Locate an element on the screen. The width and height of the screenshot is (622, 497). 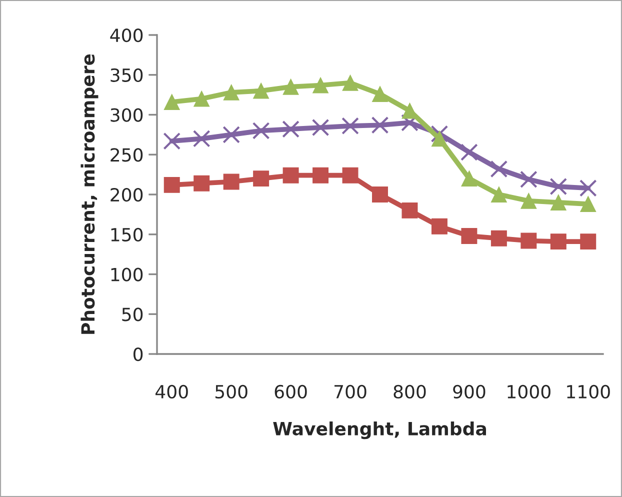
x-tick-label: 1100 is located at coordinates (588, 391).